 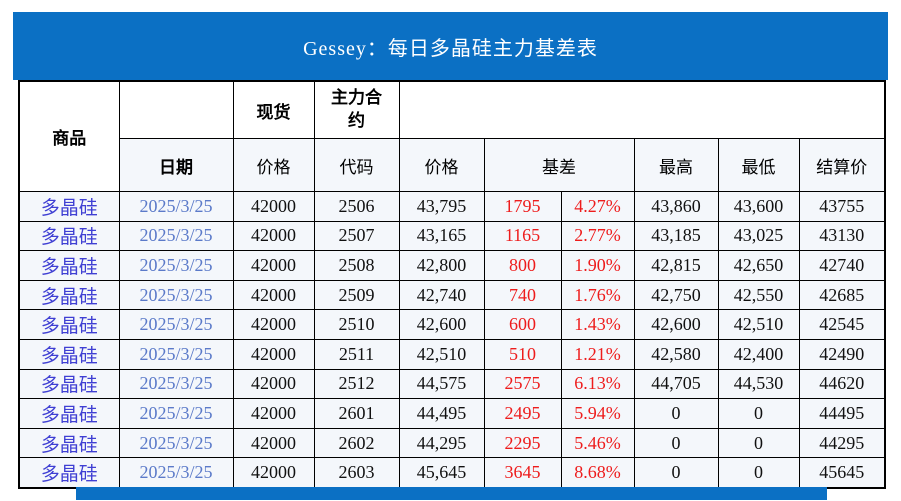 What do you see at coordinates (559, 165) in the screenshot?
I see `header-basis: 基差` at bounding box center [559, 165].